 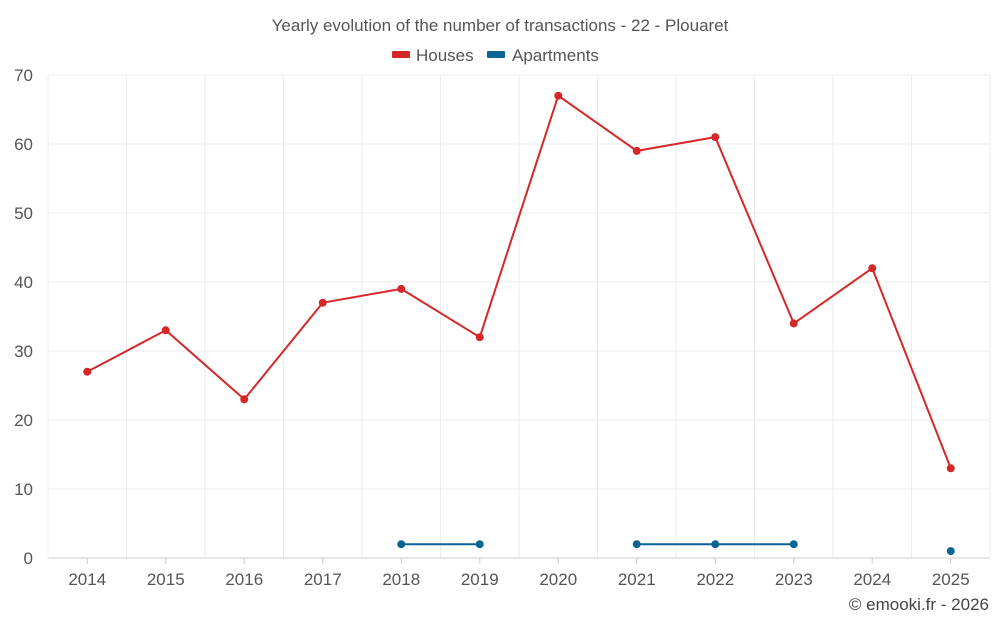 What do you see at coordinates (715, 544) in the screenshot?
I see `data-point-apartments-2022` at bounding box center [715, 544].